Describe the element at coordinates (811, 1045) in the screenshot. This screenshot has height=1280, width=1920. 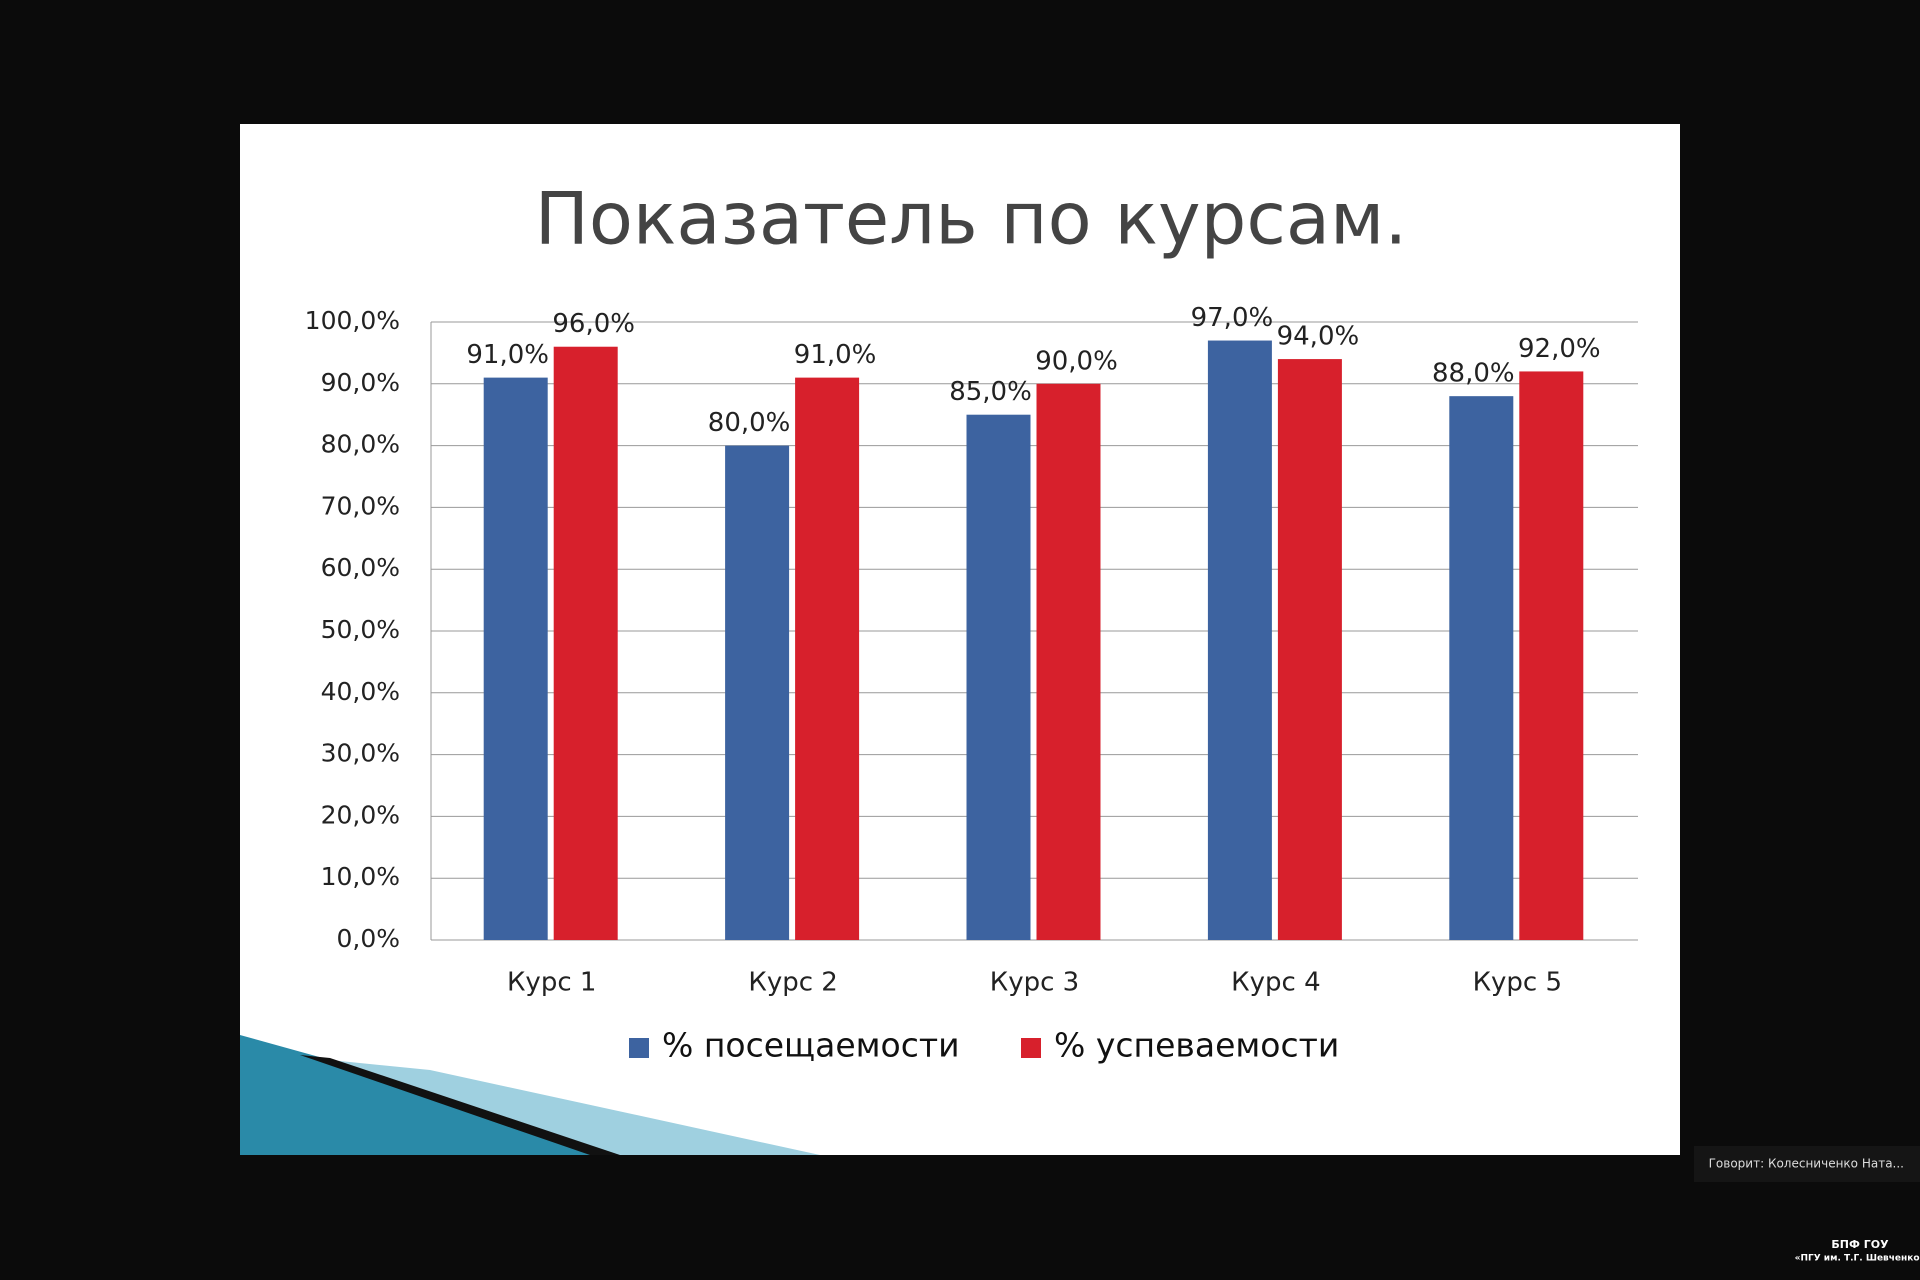
I see `legend-label: % посещаемости` at that location.